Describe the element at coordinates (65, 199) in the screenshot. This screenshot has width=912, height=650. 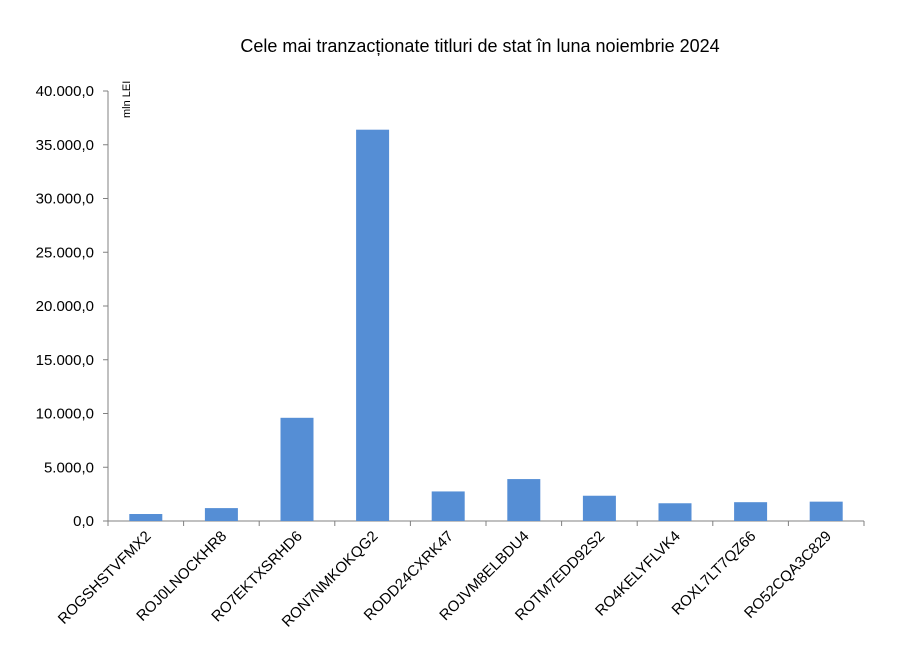
I see `y-tick-label: 30.000,0` at that location.